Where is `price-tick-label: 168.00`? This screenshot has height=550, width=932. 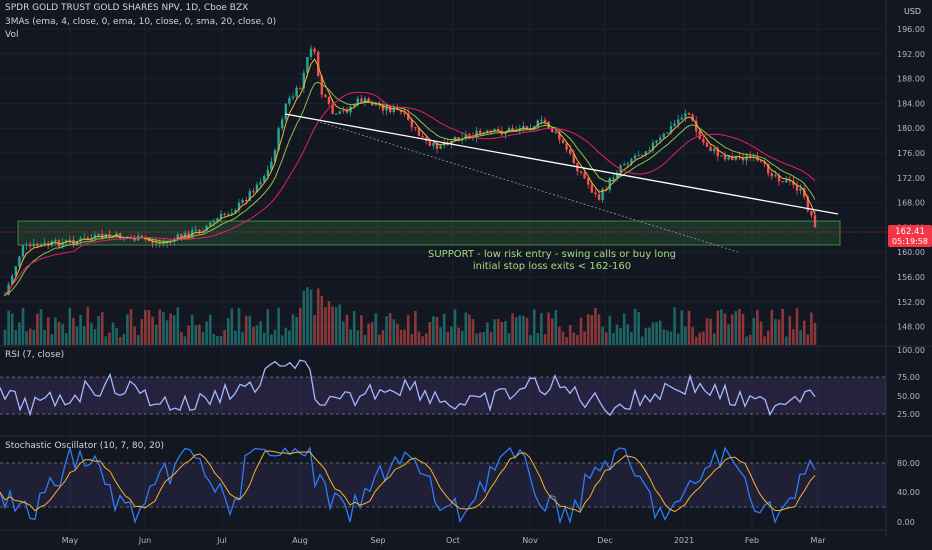 price-tick-label: 168.00 is located at coordinates (911, 203).